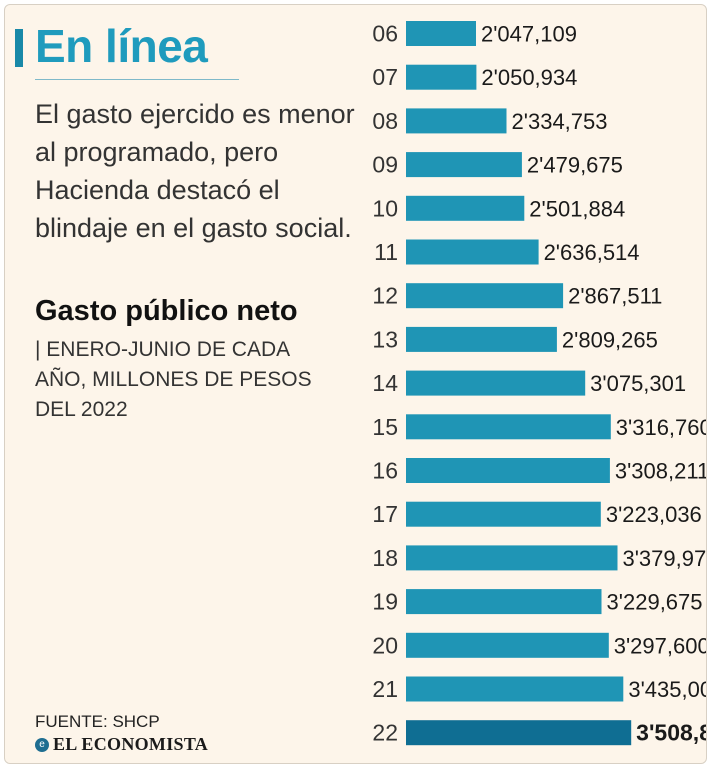 The height and width of the screenshot is (768, 713). Describe the element at coordinates (671, 733) in the screenshot. I see `value-label-22: 3'508,802` at that location.